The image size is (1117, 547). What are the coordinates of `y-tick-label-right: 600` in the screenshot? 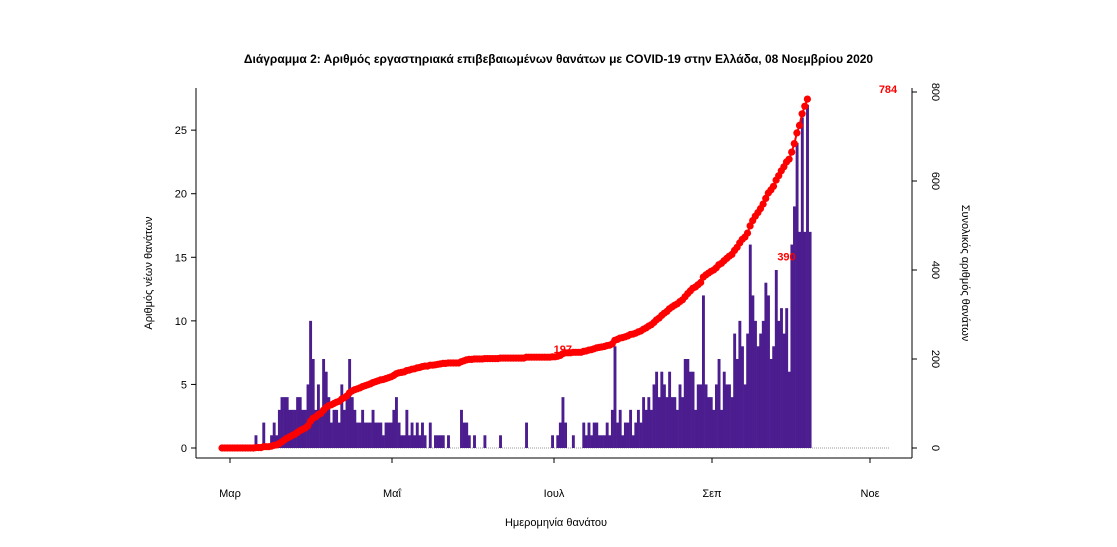 It's located at (935, 181).